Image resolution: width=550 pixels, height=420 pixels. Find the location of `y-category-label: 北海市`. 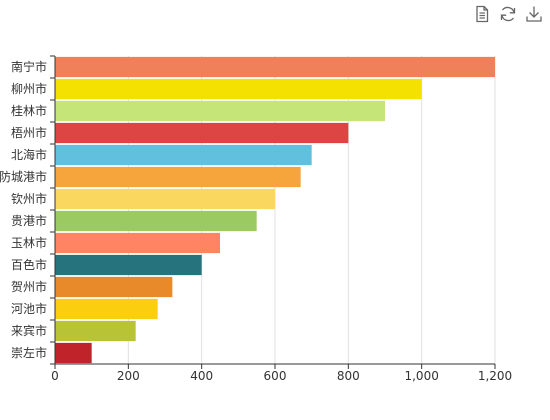

y-category-label: 北海市 is located at coordinates (29, 154).